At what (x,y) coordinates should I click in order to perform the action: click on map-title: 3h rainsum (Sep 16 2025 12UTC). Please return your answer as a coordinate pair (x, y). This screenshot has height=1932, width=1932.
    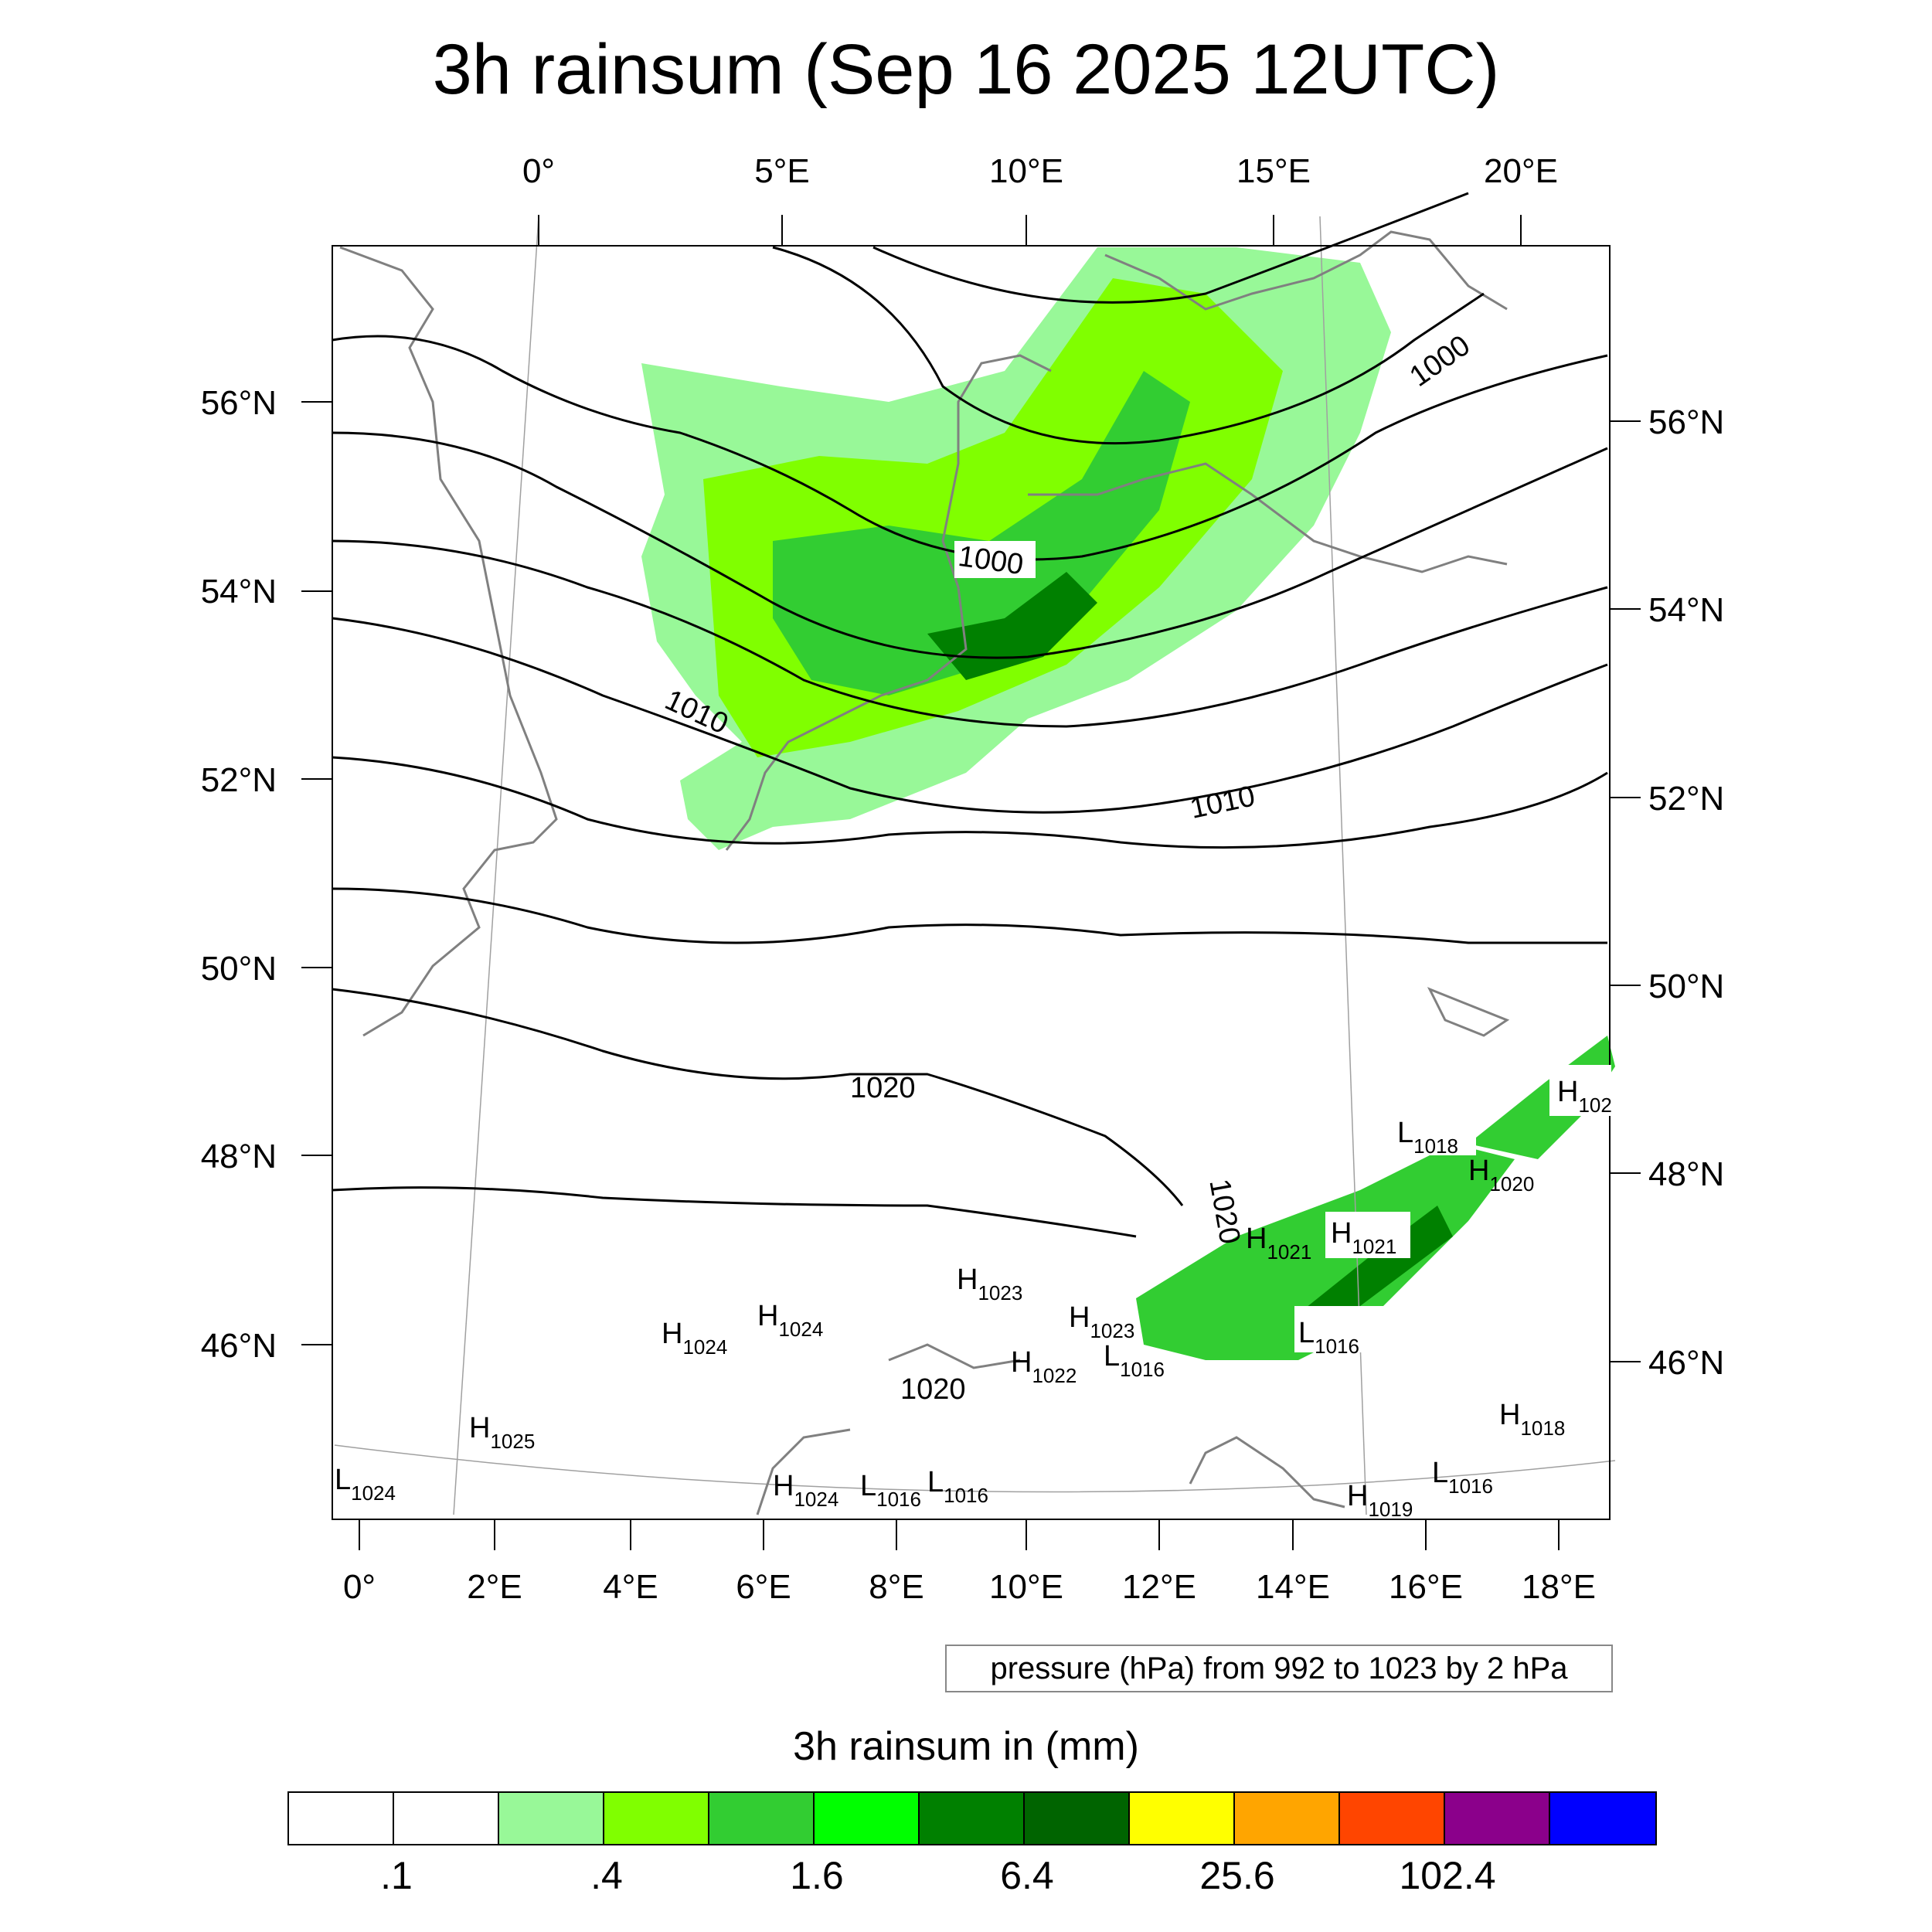
    Looking at the image, I should click on (966, 70).